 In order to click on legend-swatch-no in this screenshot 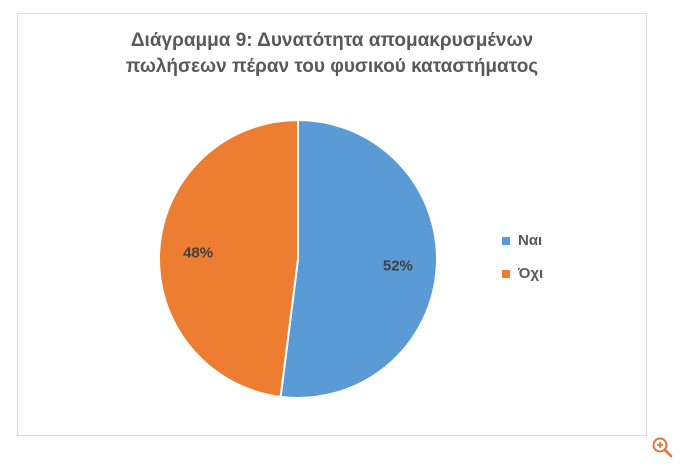, I will do `click(506, 273)`.